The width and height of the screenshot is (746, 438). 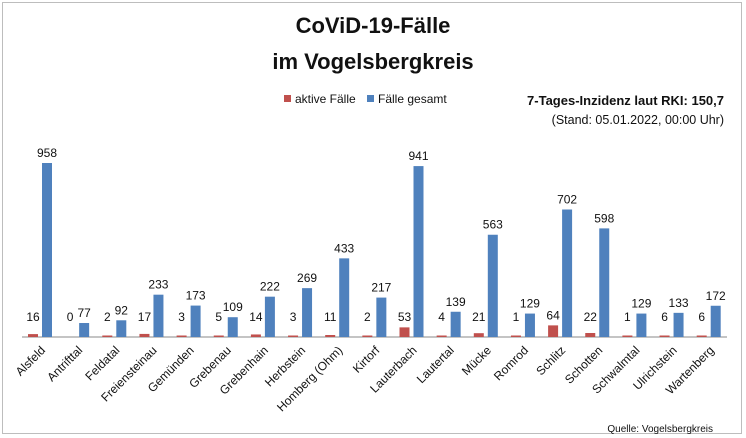 I want to click on category-label: Mücke, so click(x=476, y=360).